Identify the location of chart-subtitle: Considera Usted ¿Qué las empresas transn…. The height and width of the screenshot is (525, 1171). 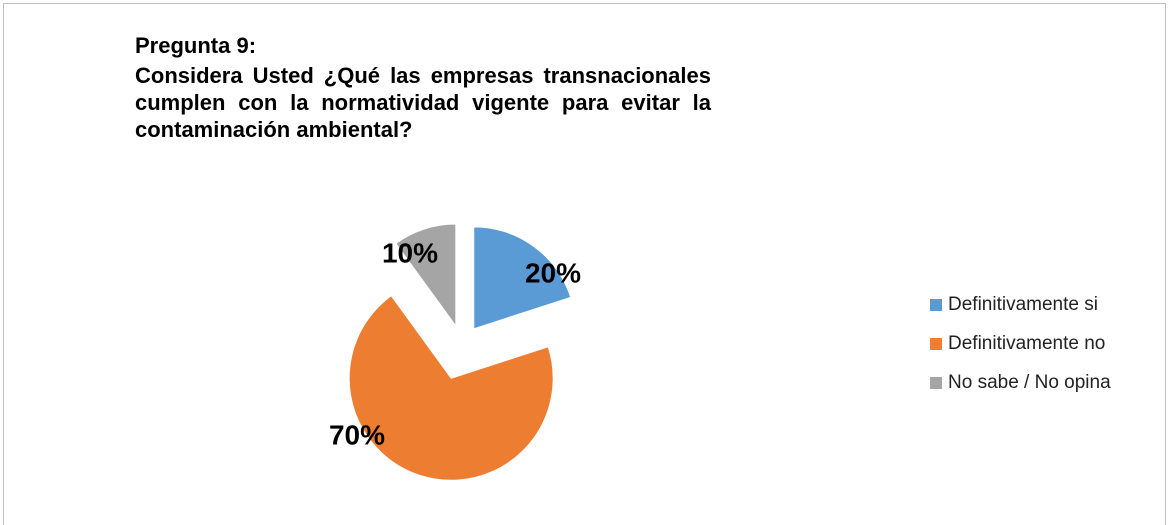
(423, 102).